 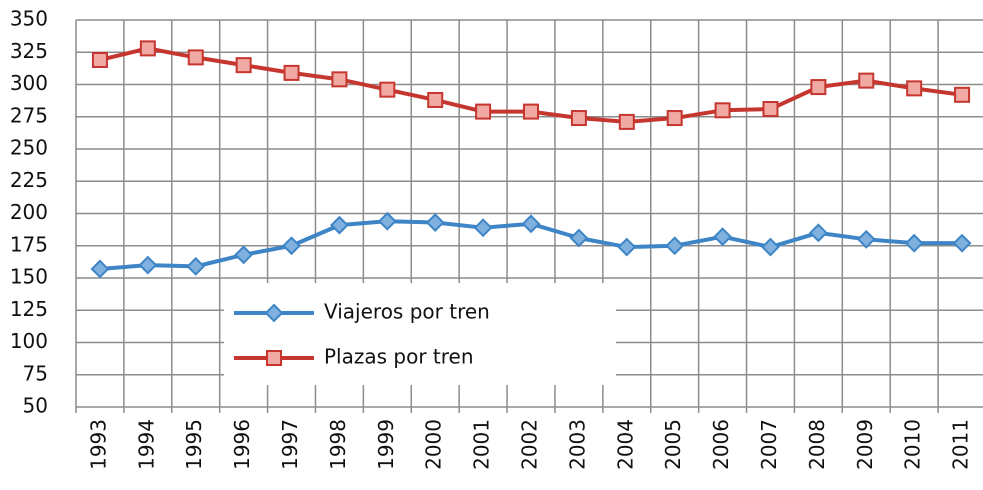 What do you see at coordinates (817, 444) in the screenshot?
I see `x-tick-label: 2008` at bounding box center [817, 444].